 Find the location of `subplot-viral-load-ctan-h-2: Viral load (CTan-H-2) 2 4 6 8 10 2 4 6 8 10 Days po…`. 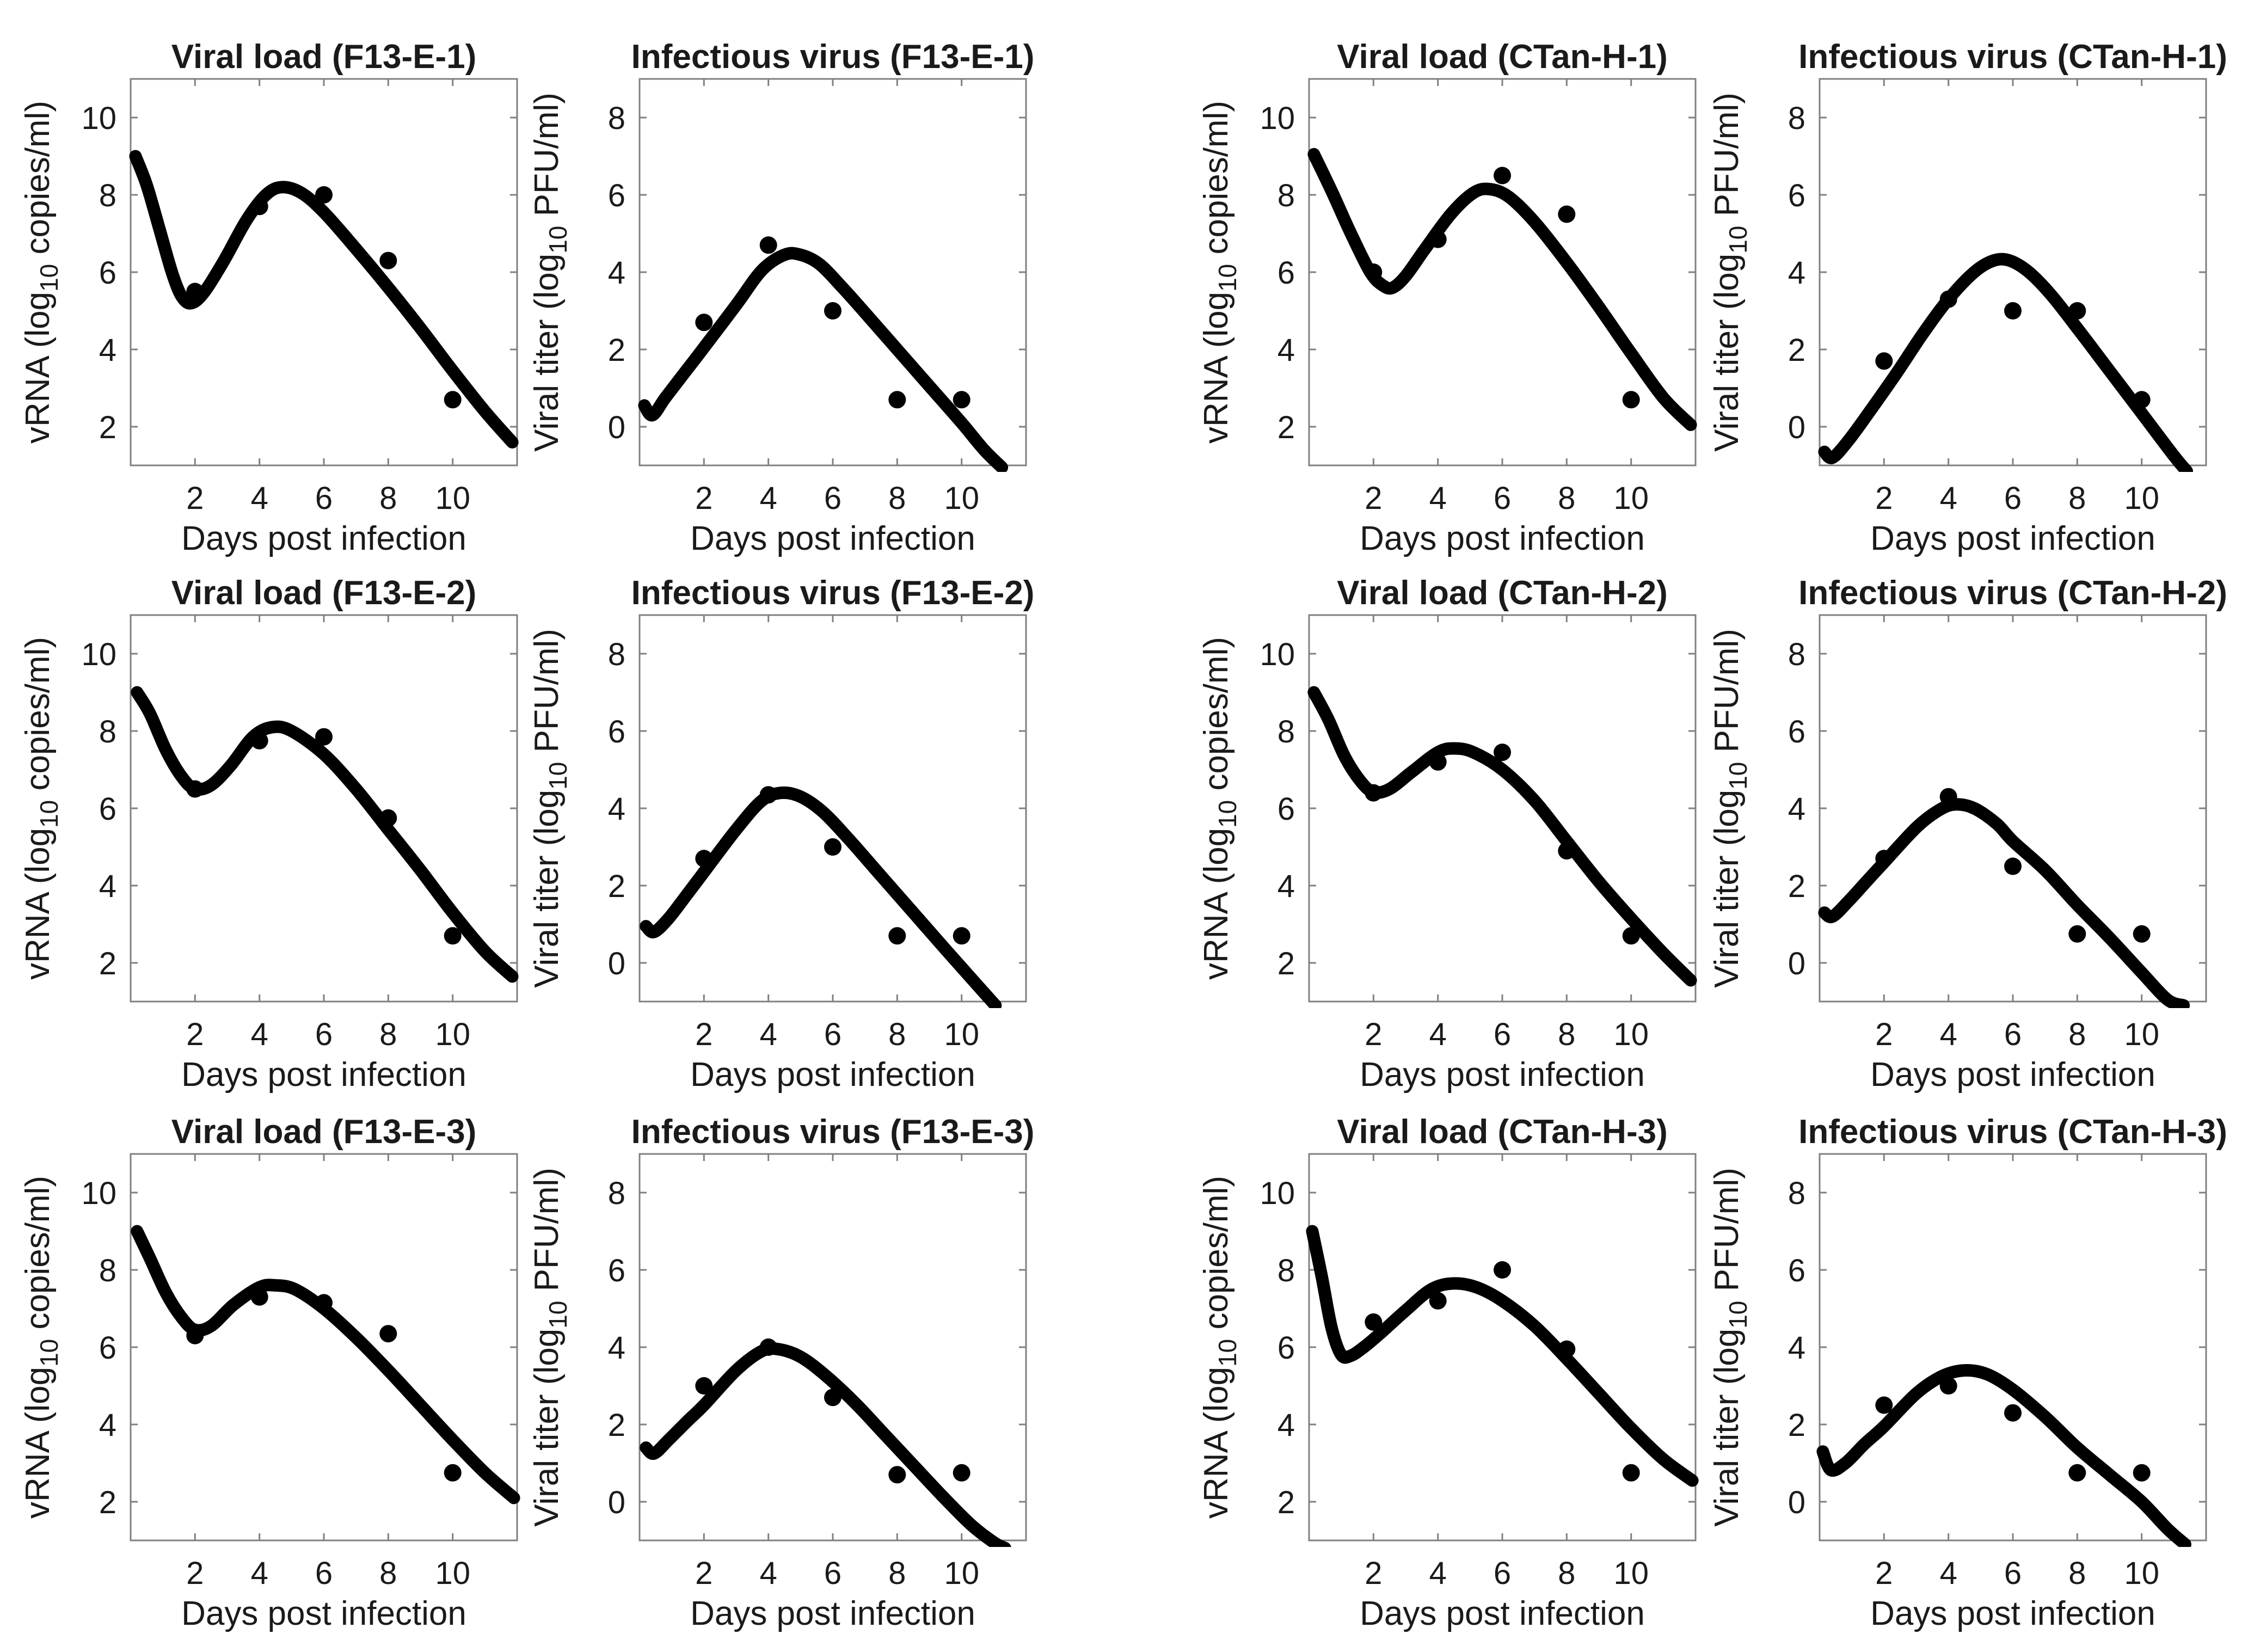

subplot-viral-load-ctan-h-2: Viral load (CTan-H-2) 2 4 6 8 10 2 4 6 8 10 Days po… is located at coordinates (1447, 834).